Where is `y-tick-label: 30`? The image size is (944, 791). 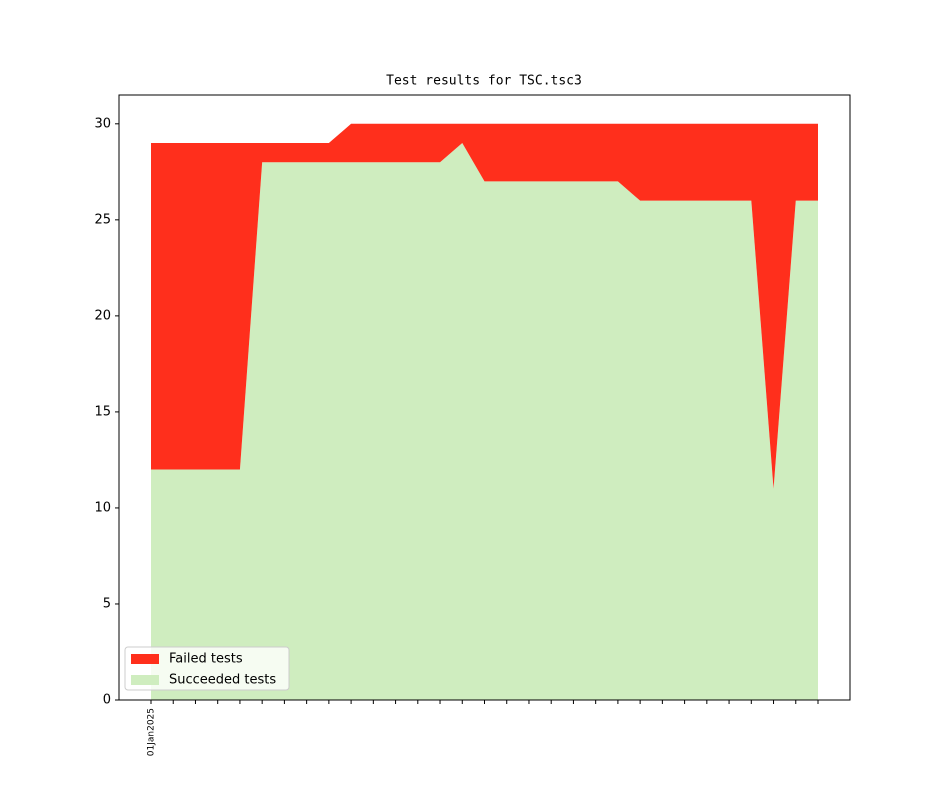 y-tick-label: 30 is located at coordinates (102, 123).